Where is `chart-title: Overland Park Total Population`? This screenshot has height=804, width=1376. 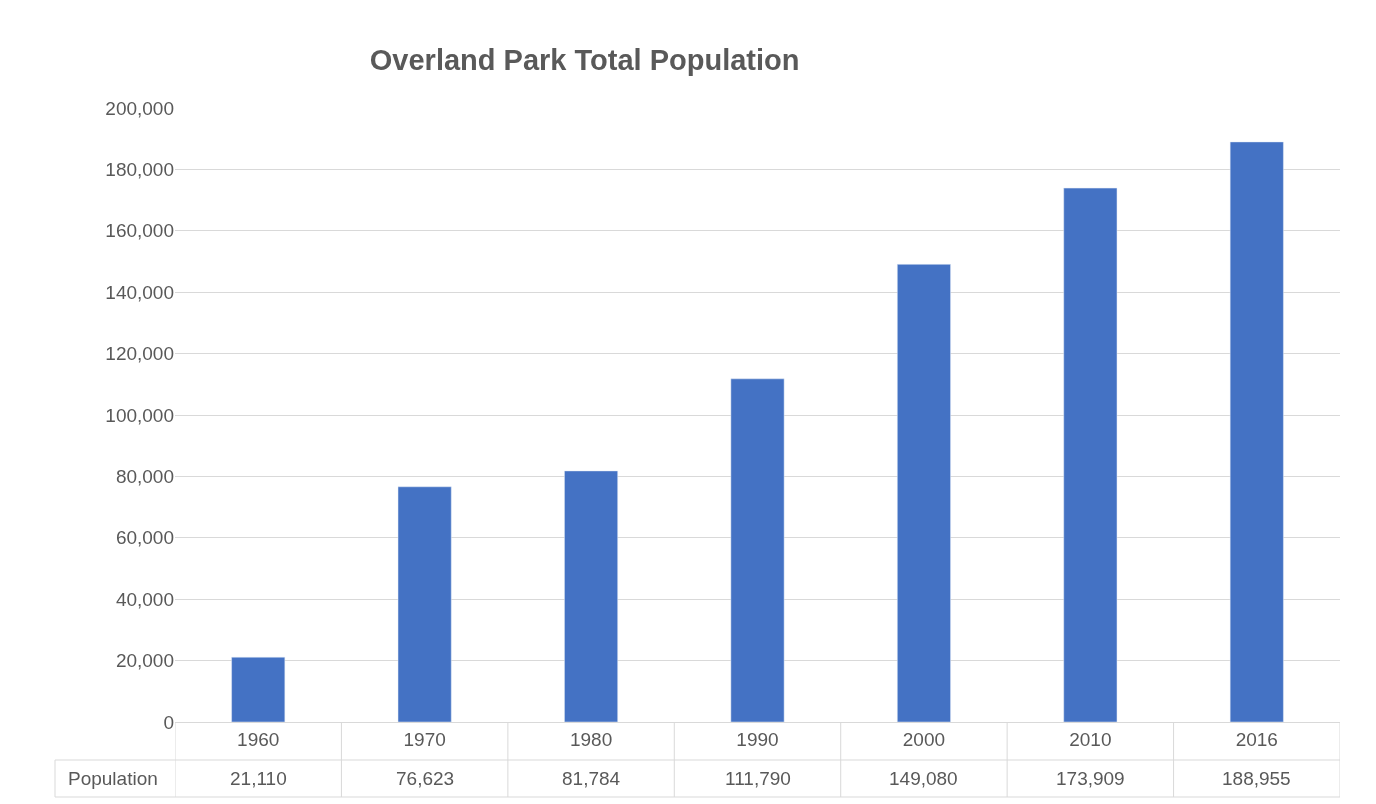
chart-title: Overland Park Total Population is located at coordinates (584, 60).